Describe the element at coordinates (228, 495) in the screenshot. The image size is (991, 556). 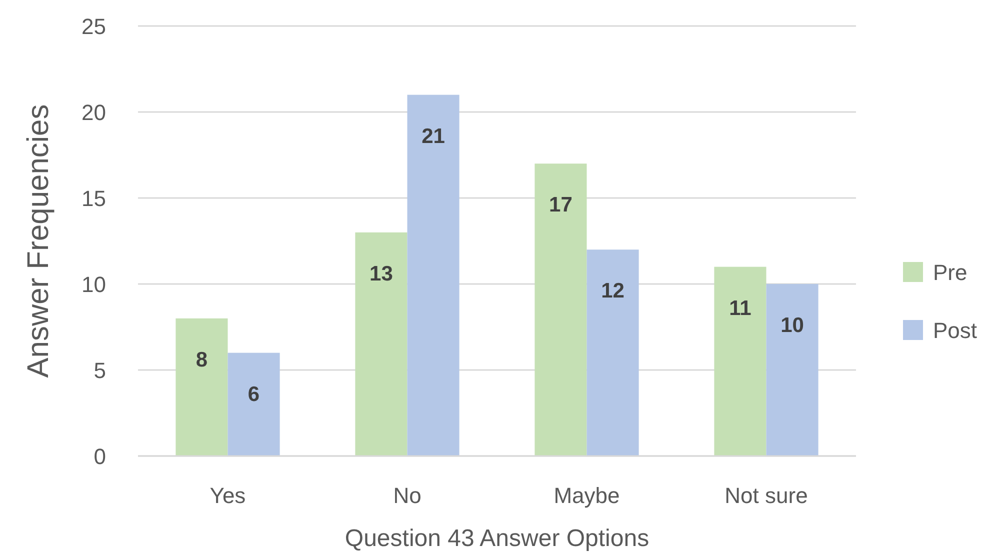
I see `x-tick-label: Yes` at that location.